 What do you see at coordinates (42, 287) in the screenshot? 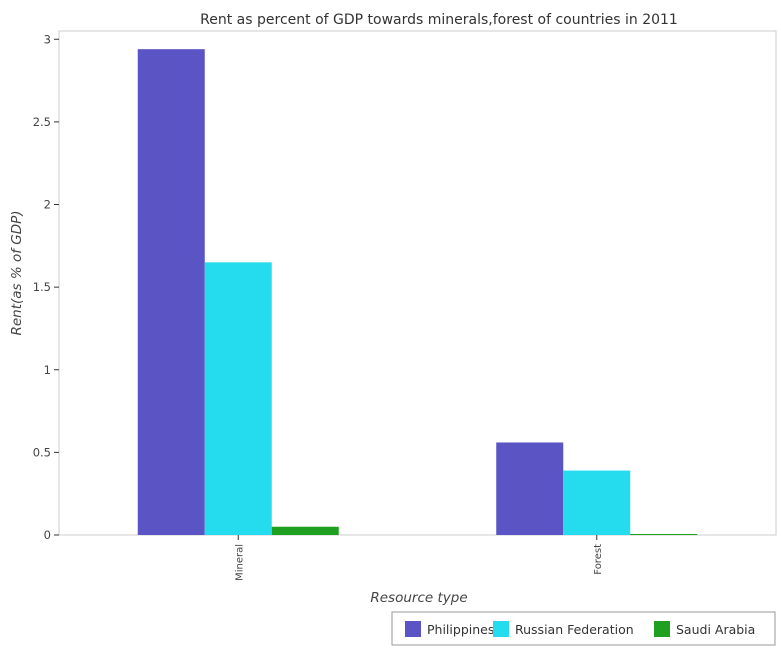
I see `y-tick-label: 1.5` at bounding box center [42, 287].